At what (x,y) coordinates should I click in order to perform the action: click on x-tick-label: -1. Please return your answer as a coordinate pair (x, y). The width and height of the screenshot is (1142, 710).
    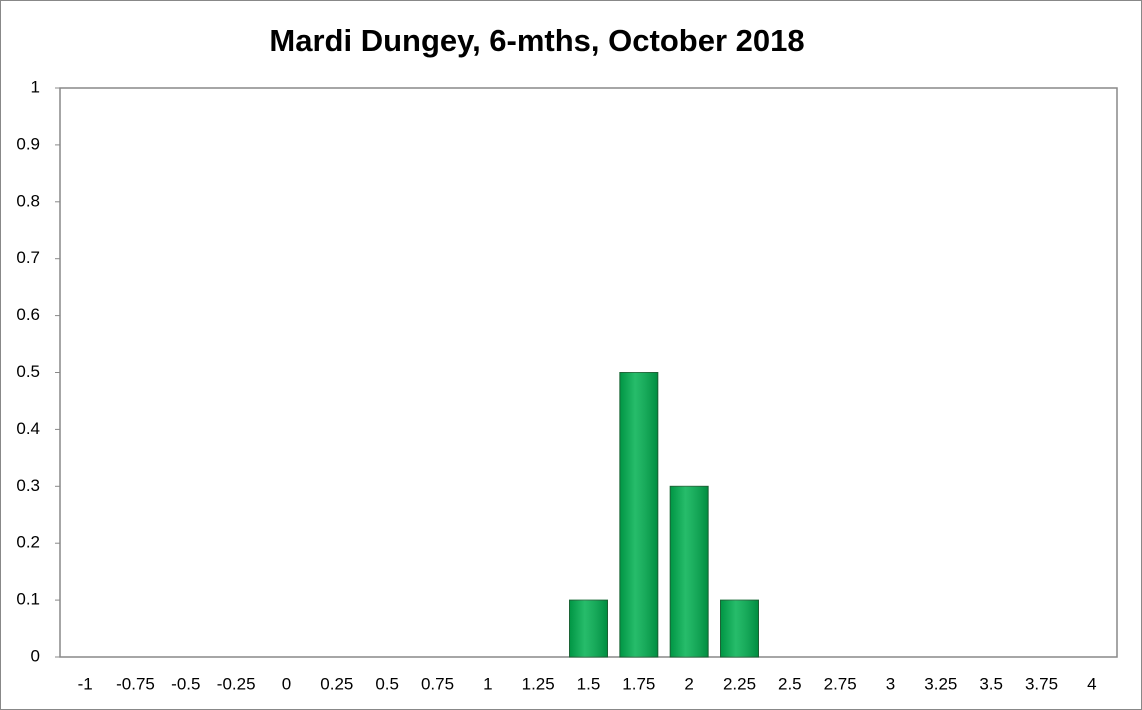
    Looking at the image, I should click on (85, 683).